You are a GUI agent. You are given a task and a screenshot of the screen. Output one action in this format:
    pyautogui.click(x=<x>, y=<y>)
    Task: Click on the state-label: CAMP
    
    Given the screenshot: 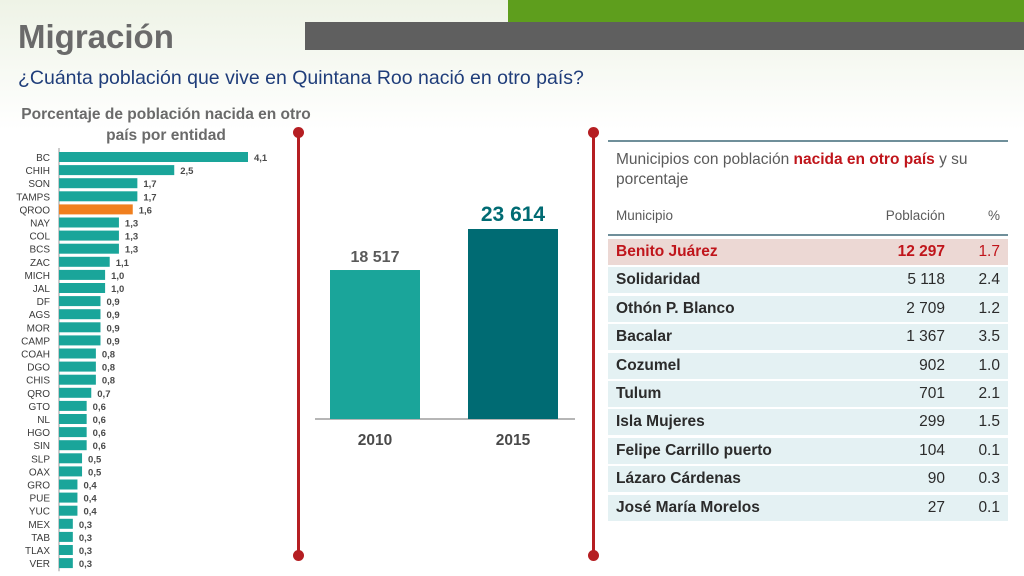 What is the action you would take?
    pyautogui.click(x=35, y=341)
    